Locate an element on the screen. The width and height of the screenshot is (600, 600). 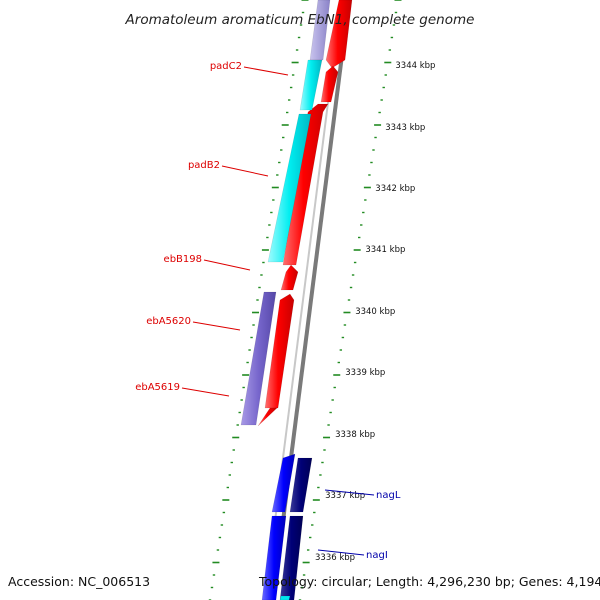
feature-cyan-bottom is located at coordinates (285, 597).